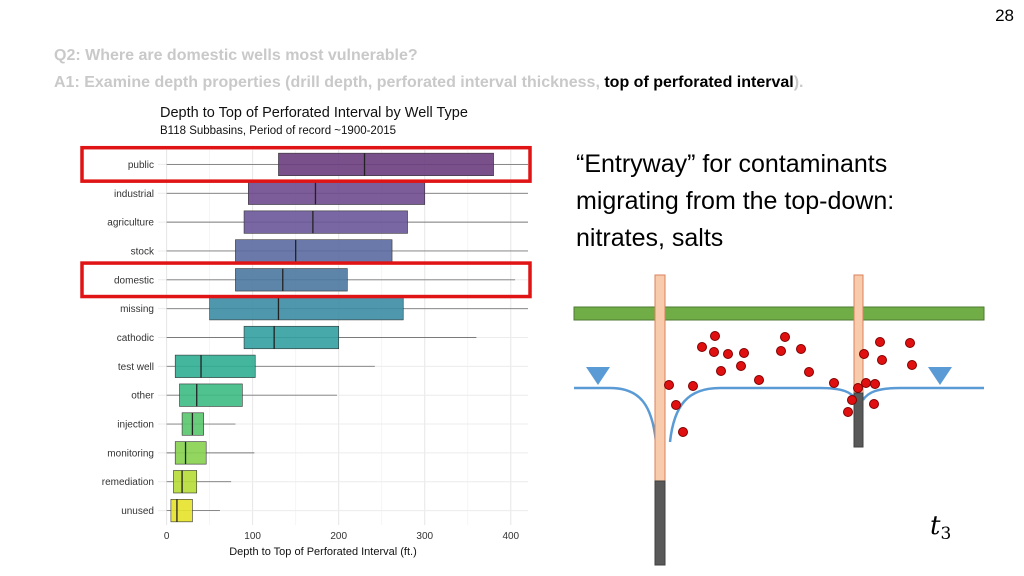 Image resolution: width=1024 pixels, height=576 pixels. Describe the element at coordinates (337, 193) in the screenshot. I see `box-industrial` at that location.